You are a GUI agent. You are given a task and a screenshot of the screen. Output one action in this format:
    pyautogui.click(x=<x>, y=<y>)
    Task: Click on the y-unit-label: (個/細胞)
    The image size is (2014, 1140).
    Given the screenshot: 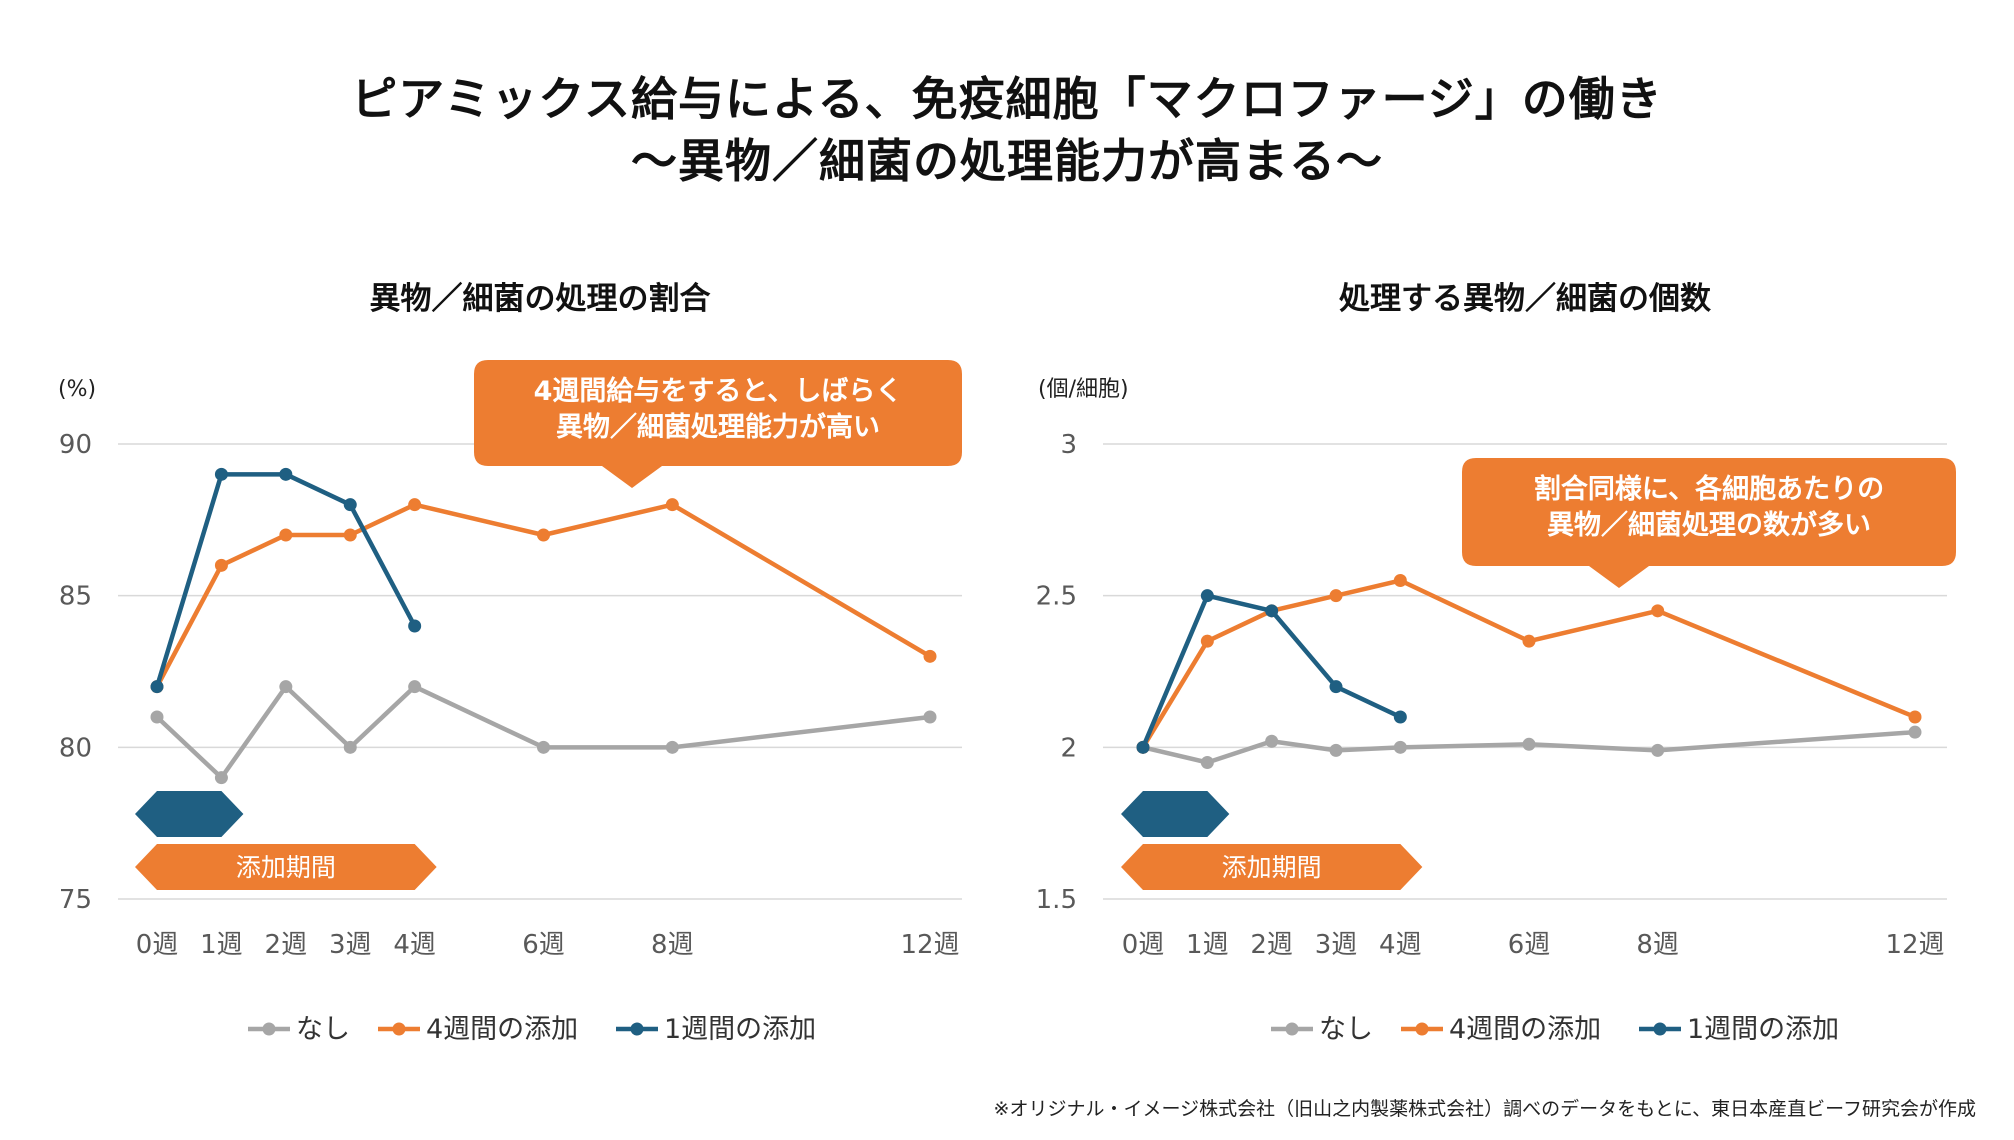 What is the action you would take?
    pyautogui.click(x=1083, y=389)
    